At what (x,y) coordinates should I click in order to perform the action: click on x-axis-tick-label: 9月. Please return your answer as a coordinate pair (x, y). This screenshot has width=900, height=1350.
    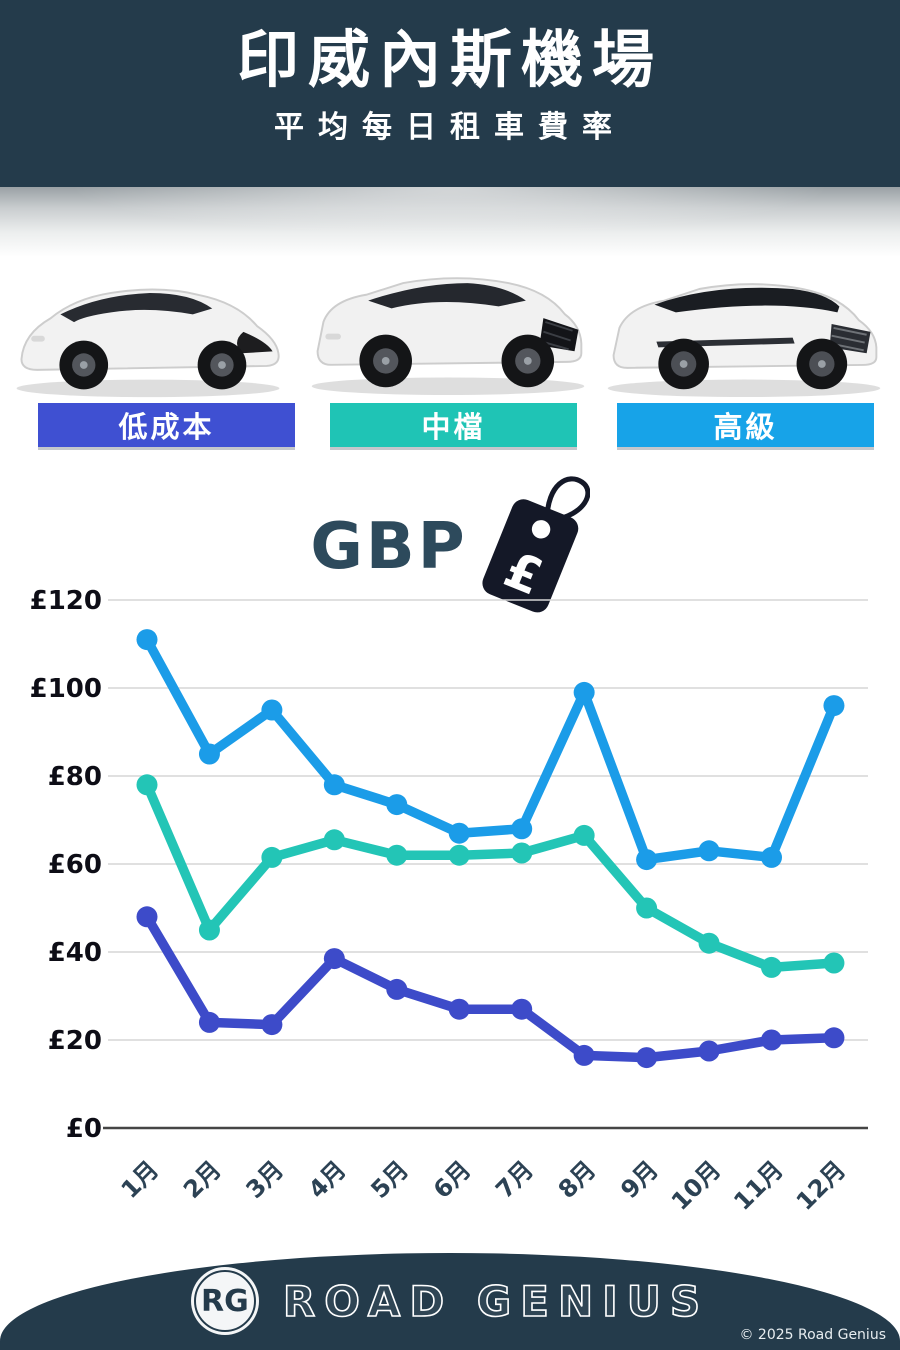
    Looking at the image, I should click on (639, 1179).